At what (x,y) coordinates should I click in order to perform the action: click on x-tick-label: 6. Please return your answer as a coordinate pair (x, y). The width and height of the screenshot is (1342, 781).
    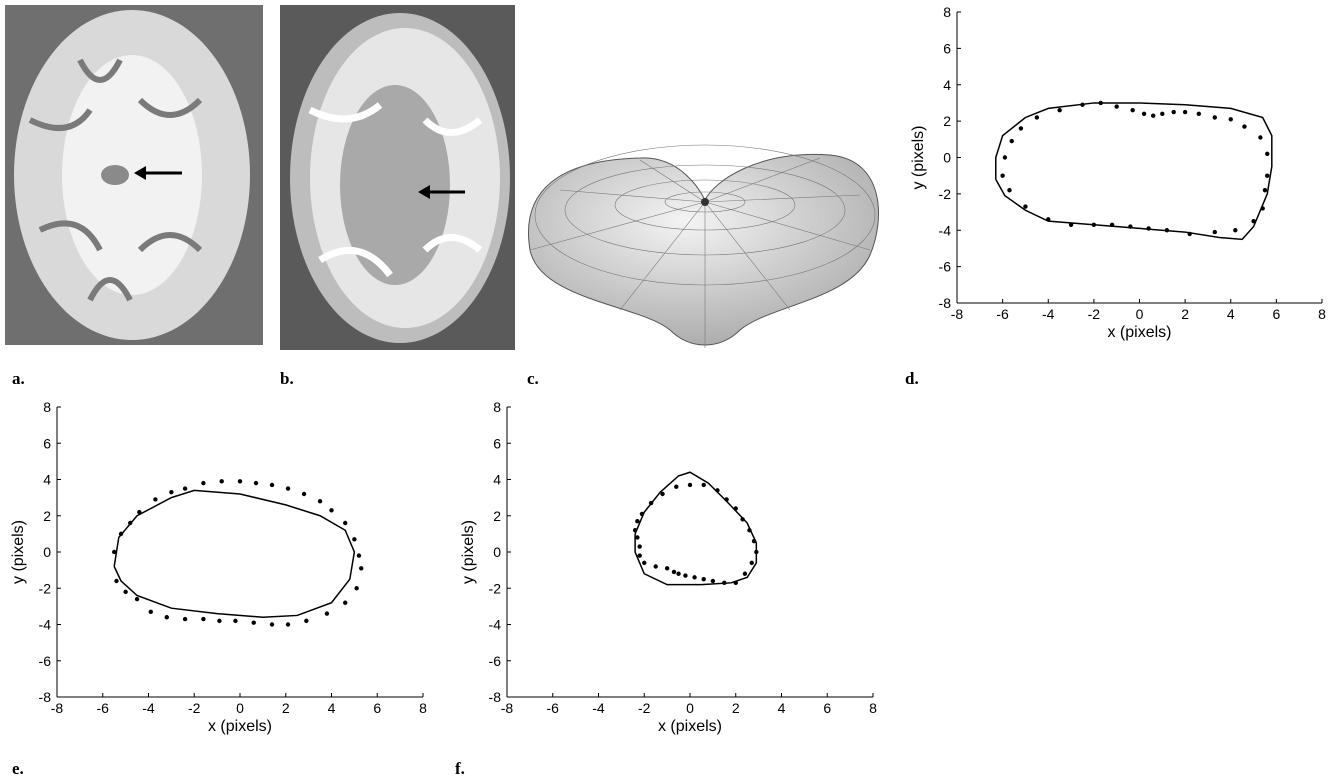
    Looking at the image, I should click on (827, 708).